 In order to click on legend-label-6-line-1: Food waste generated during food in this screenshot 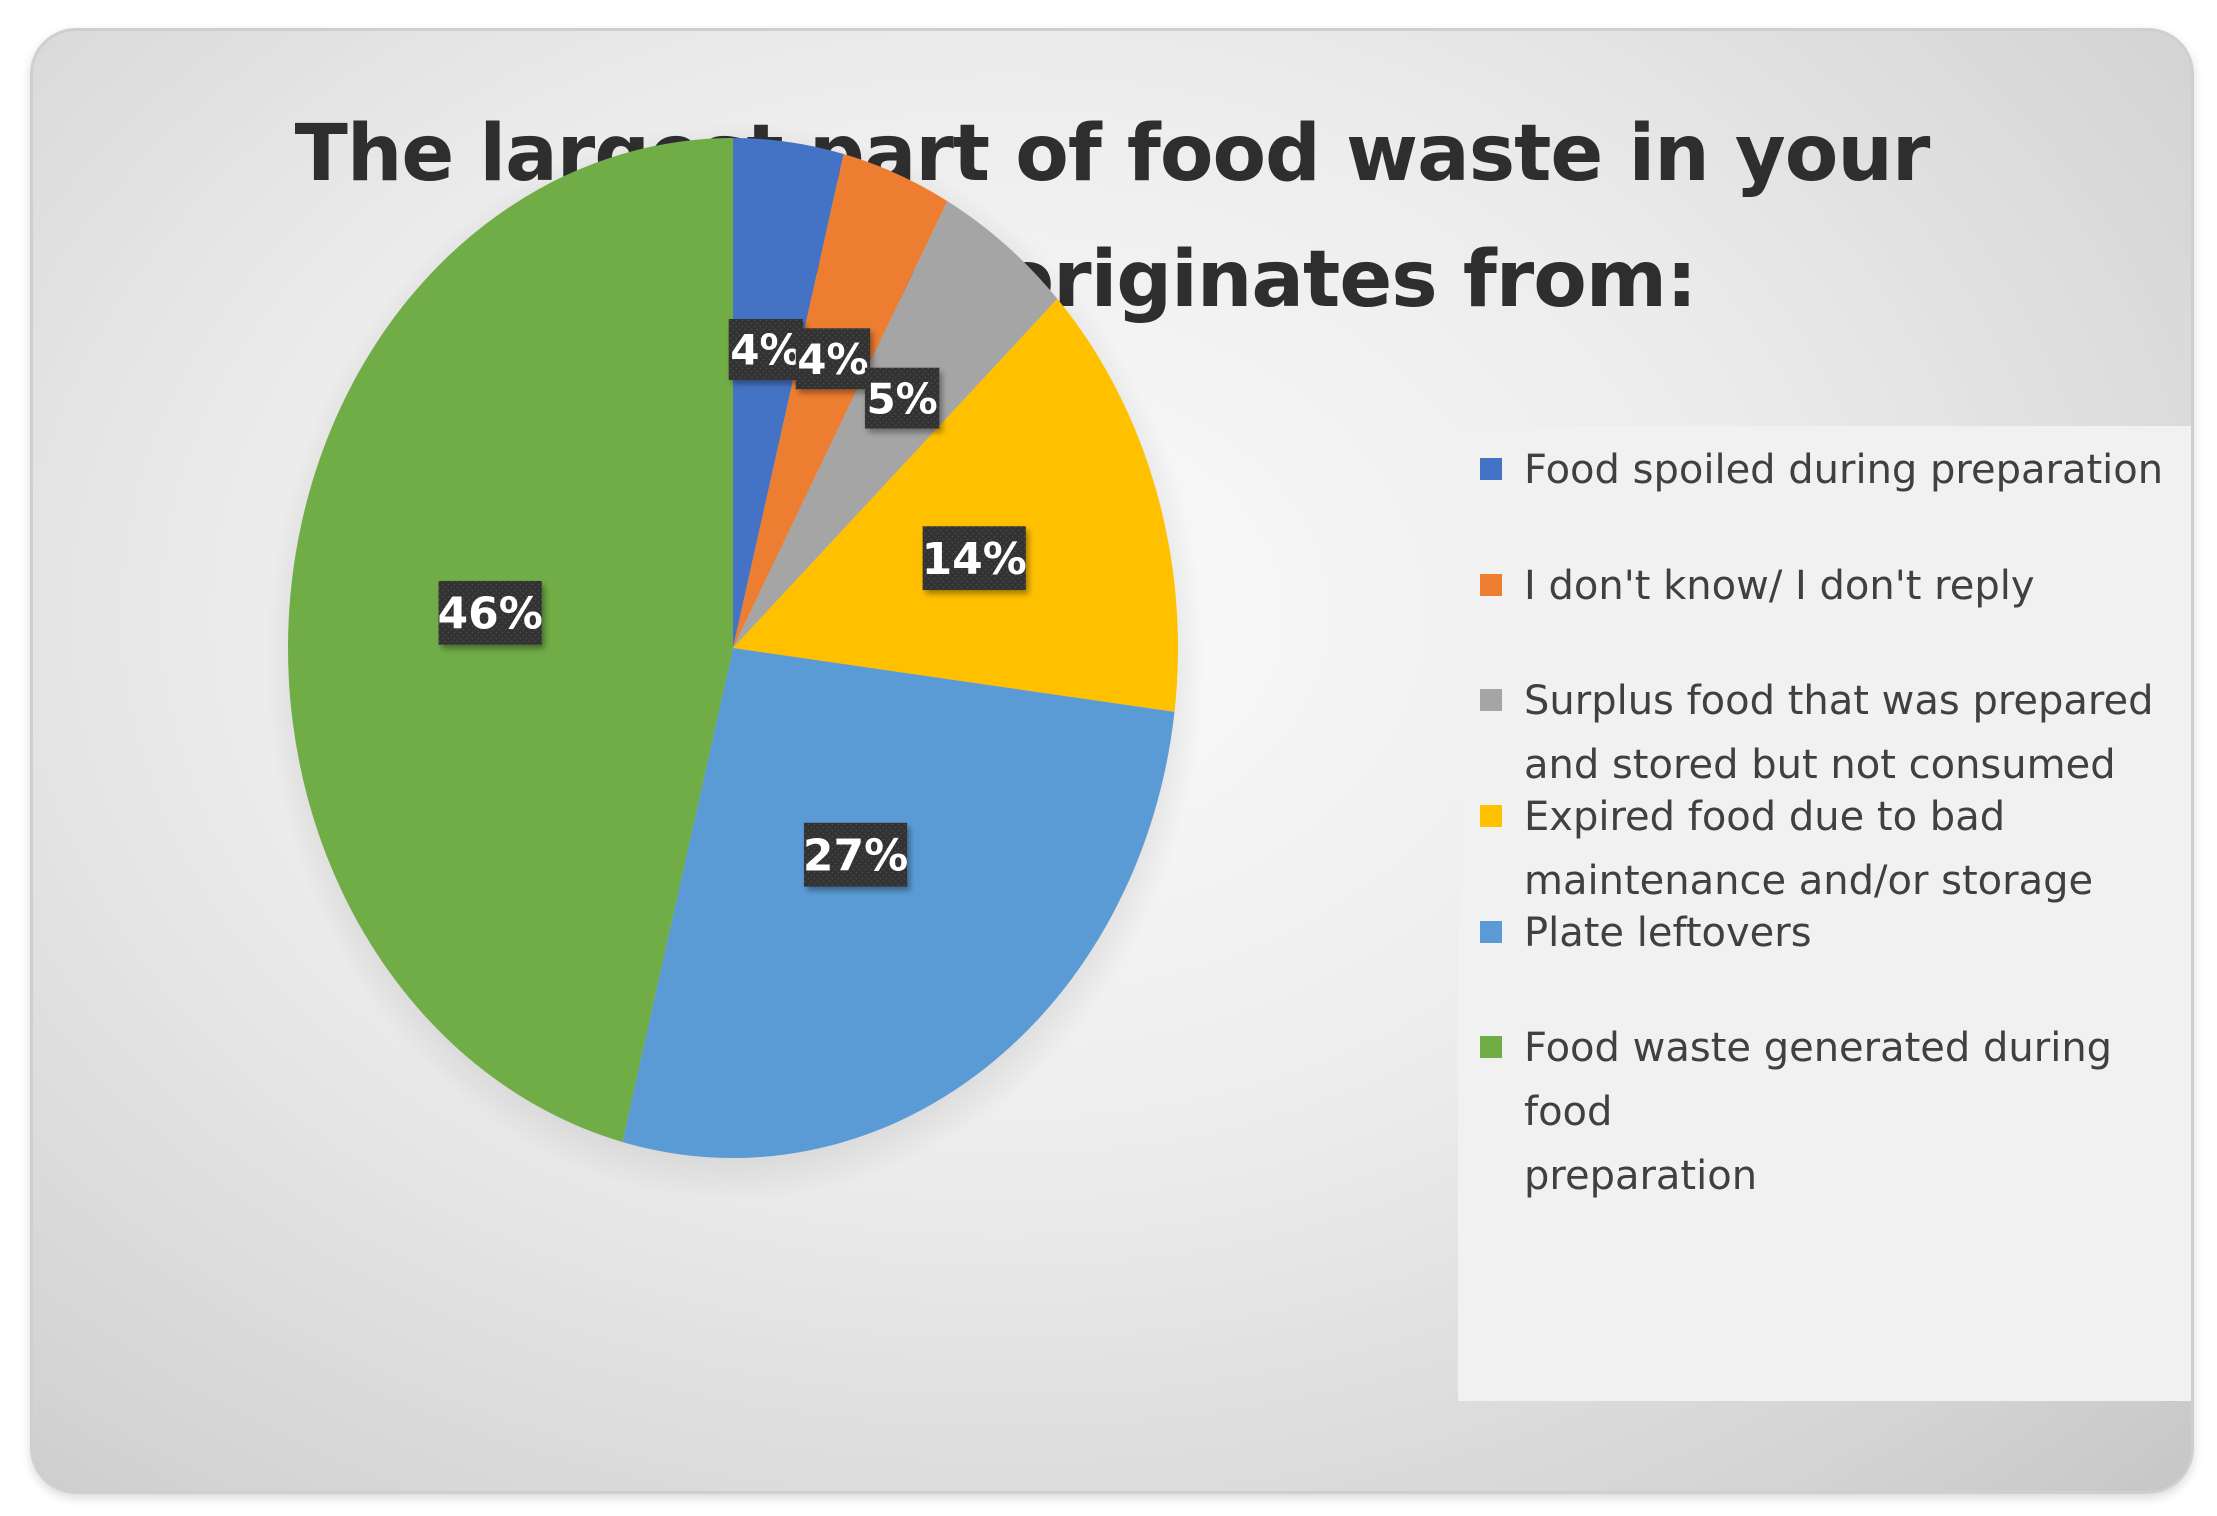, I will do `click(1818, 1080)`.